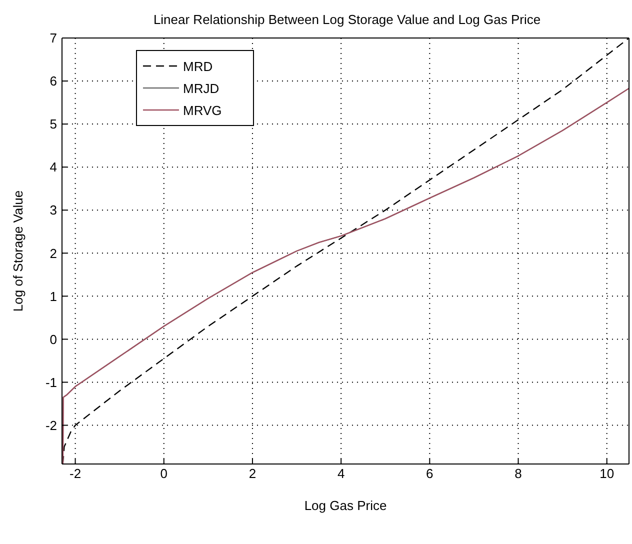 The height and width of the screenshot is (544, 632). Describe the element at coordinates (51, 425) in the screenshot. I see `y-tick-label: -2` at that location.